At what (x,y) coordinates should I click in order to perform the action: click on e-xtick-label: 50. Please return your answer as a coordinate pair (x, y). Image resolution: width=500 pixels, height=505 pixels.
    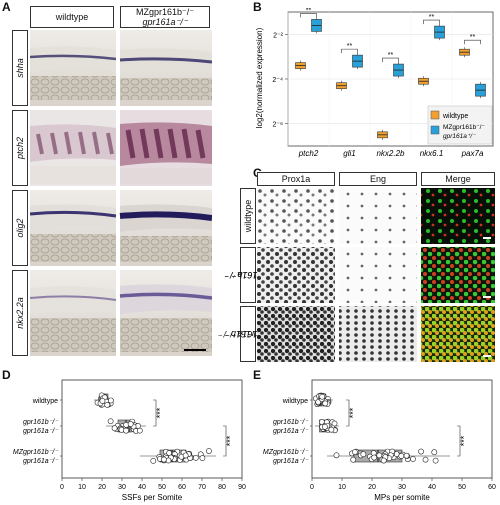
    Looking at the image, I should click on (462, 487).